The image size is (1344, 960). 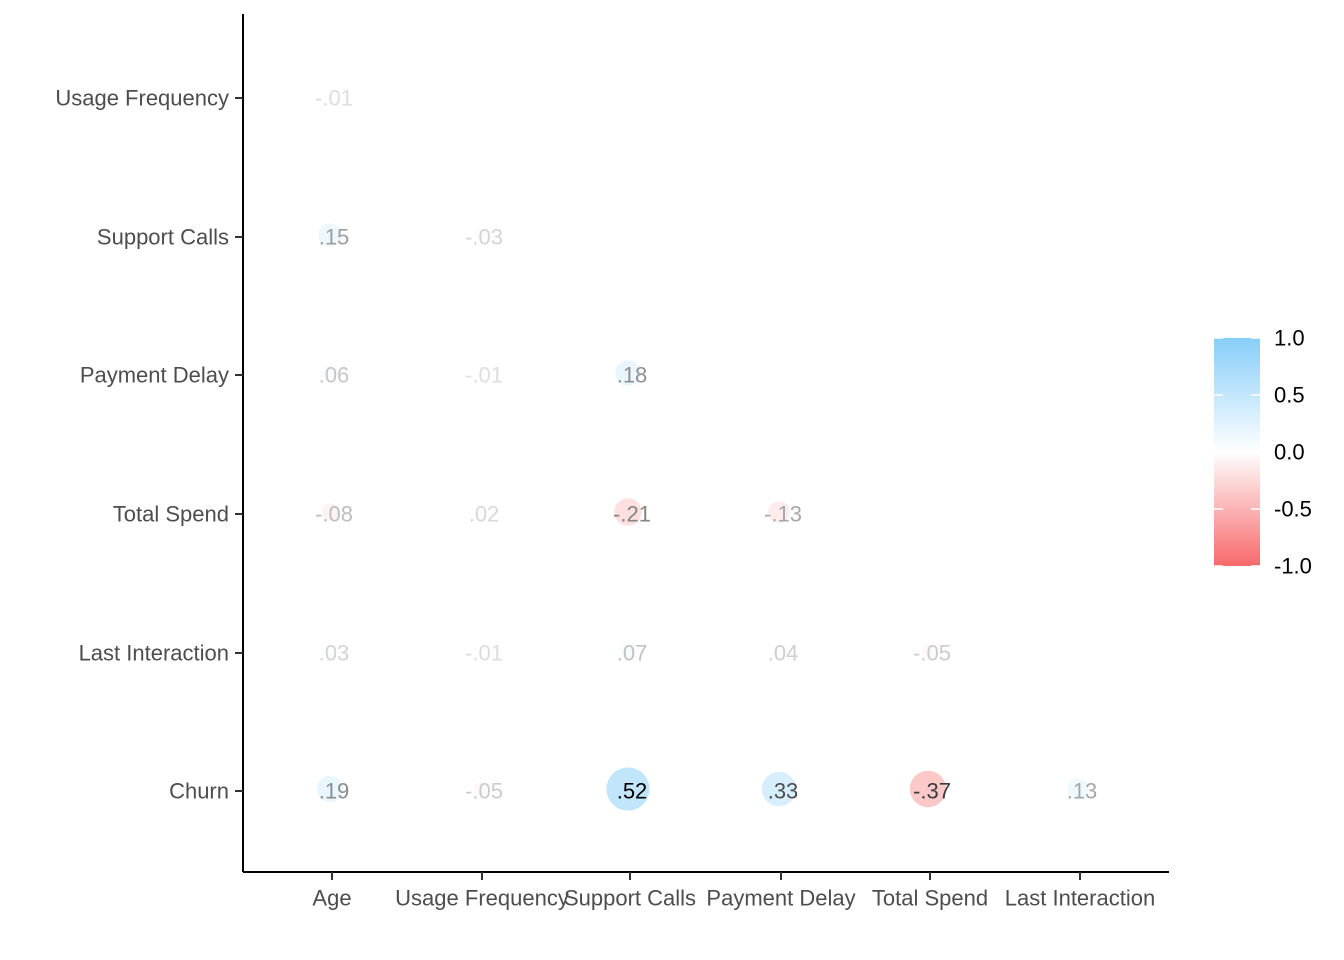 What do you see at coordinates (1289, 338) in the screenshot?
I see `legend-label: 1.0` at bounding box center [1289, 338].